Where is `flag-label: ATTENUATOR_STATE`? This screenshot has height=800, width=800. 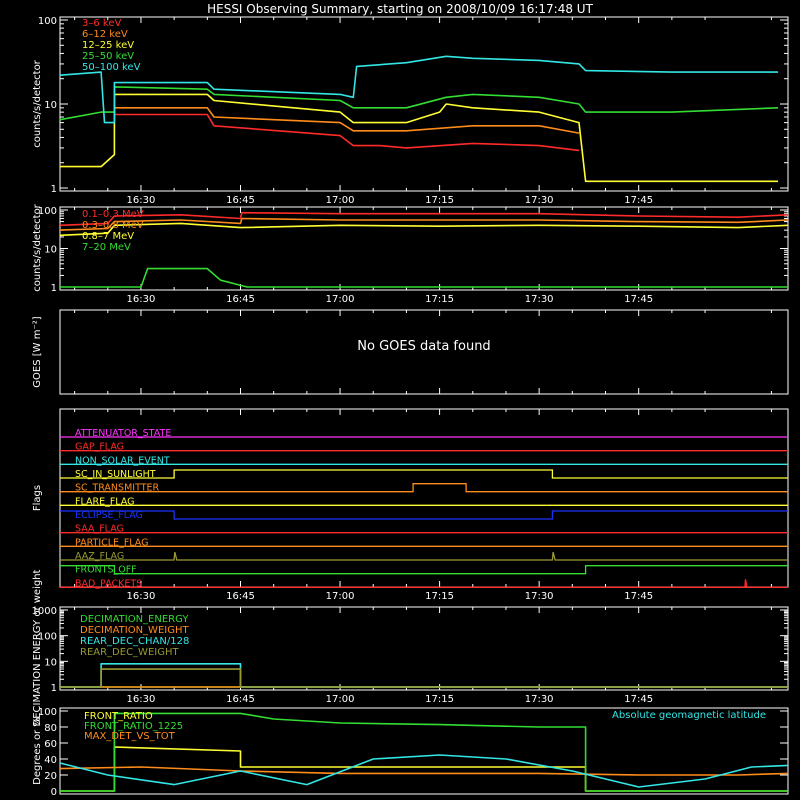 flag-label: ATTENUATOR_STATE is located at coordinates (123, 433).